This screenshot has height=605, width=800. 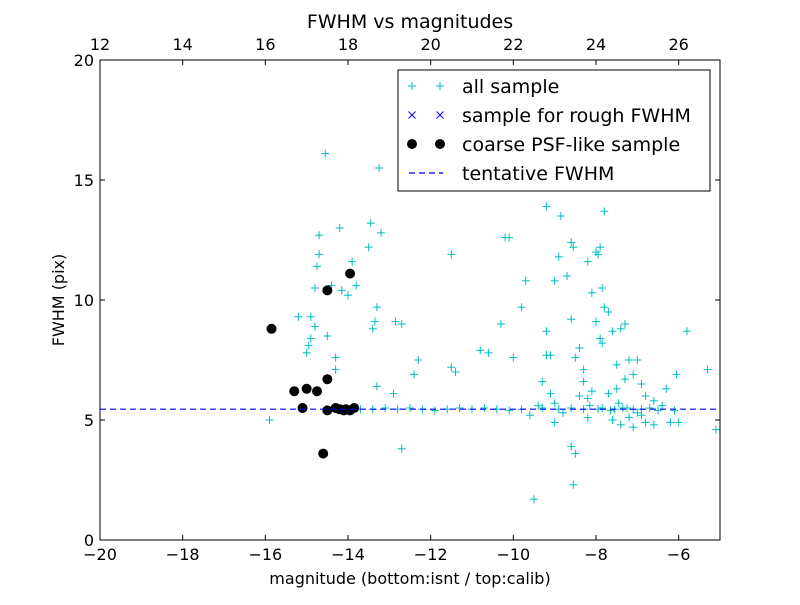 I want to click on legend-label: coarse PSF-like sample, so click(x=571, y=145).